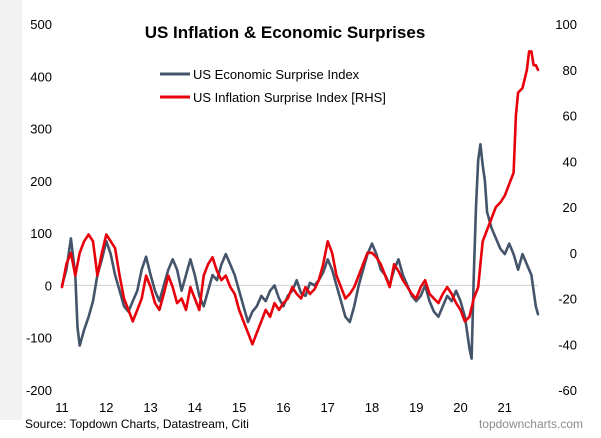 The image size is (601, 438). Describe the element at coordinates (531, 424) in the screenshot. I see `brand-watermark: topdowncharts.com` at that location.